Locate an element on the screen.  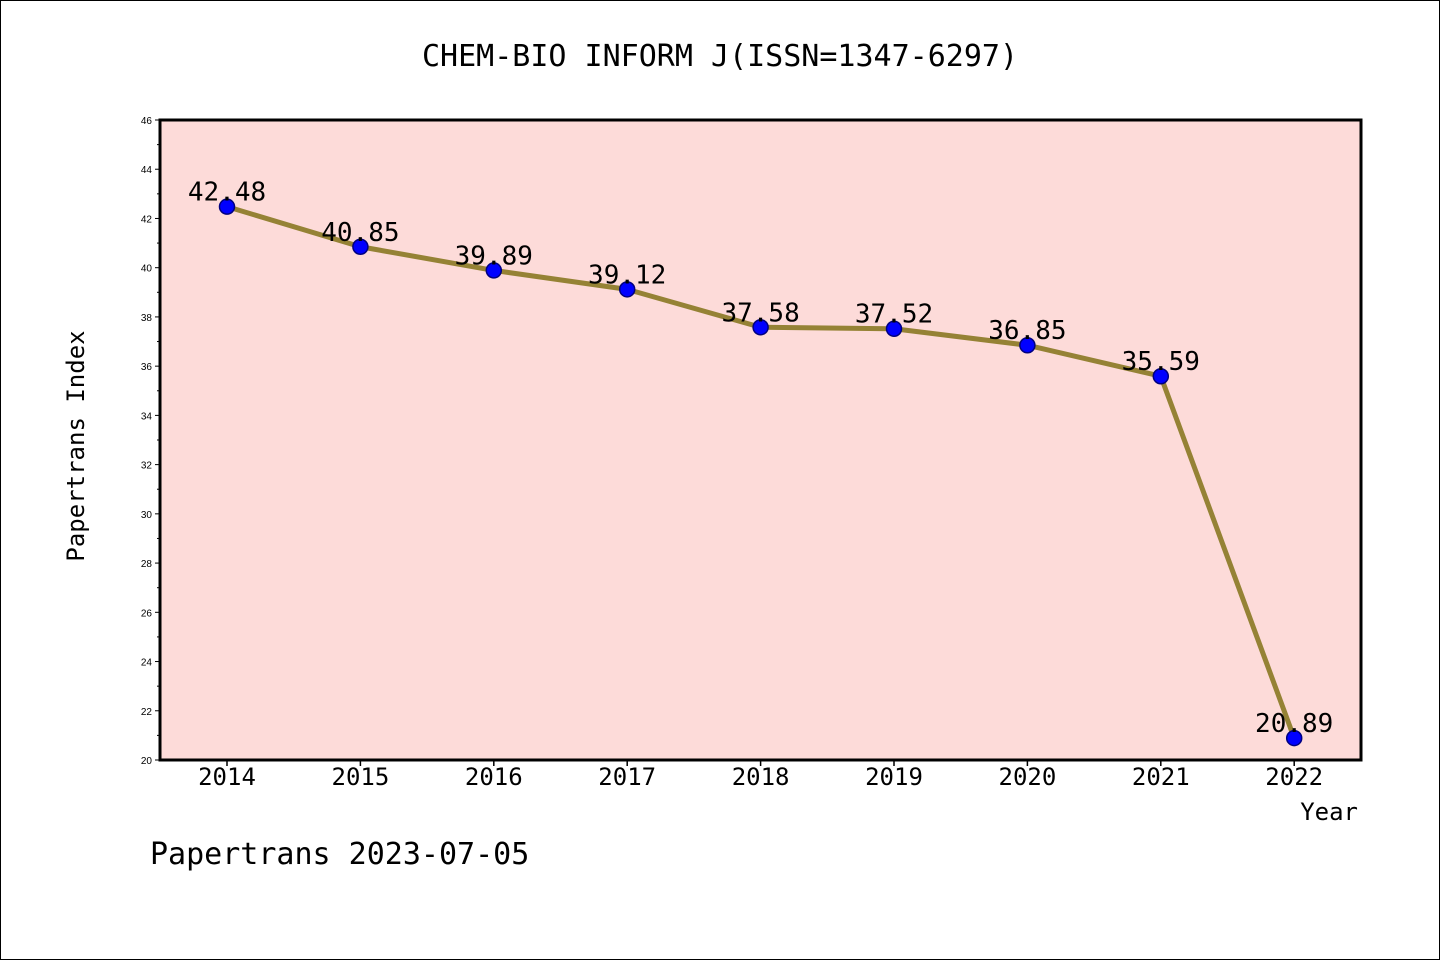
x-tick-label: 2016 is located at coordinates (494, 777).